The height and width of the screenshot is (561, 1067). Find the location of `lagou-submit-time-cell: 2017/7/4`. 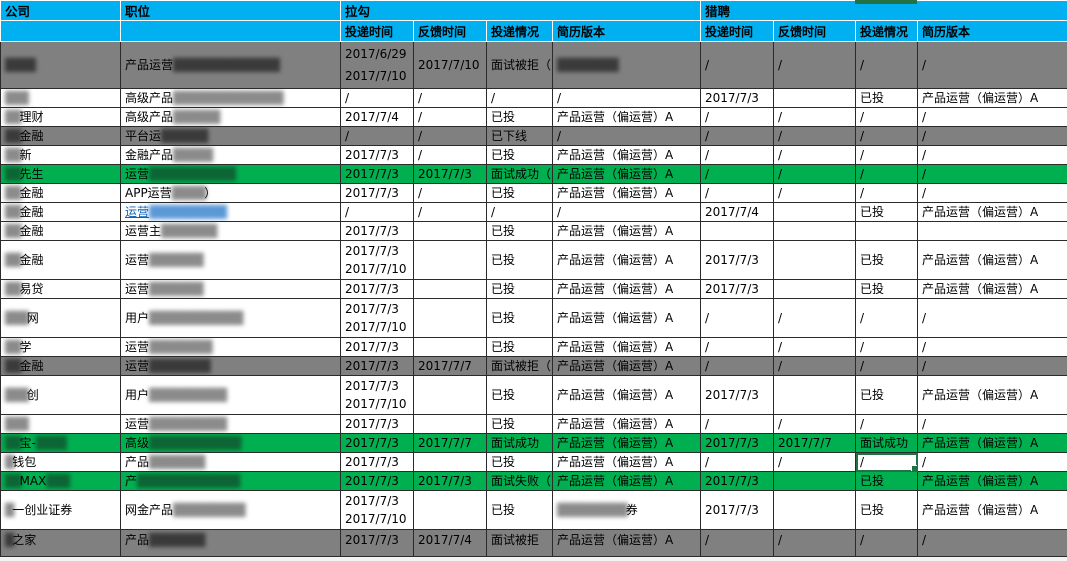

lagou-submit-time-cell: 2017/7/4 is located at coordinates (377, 117).